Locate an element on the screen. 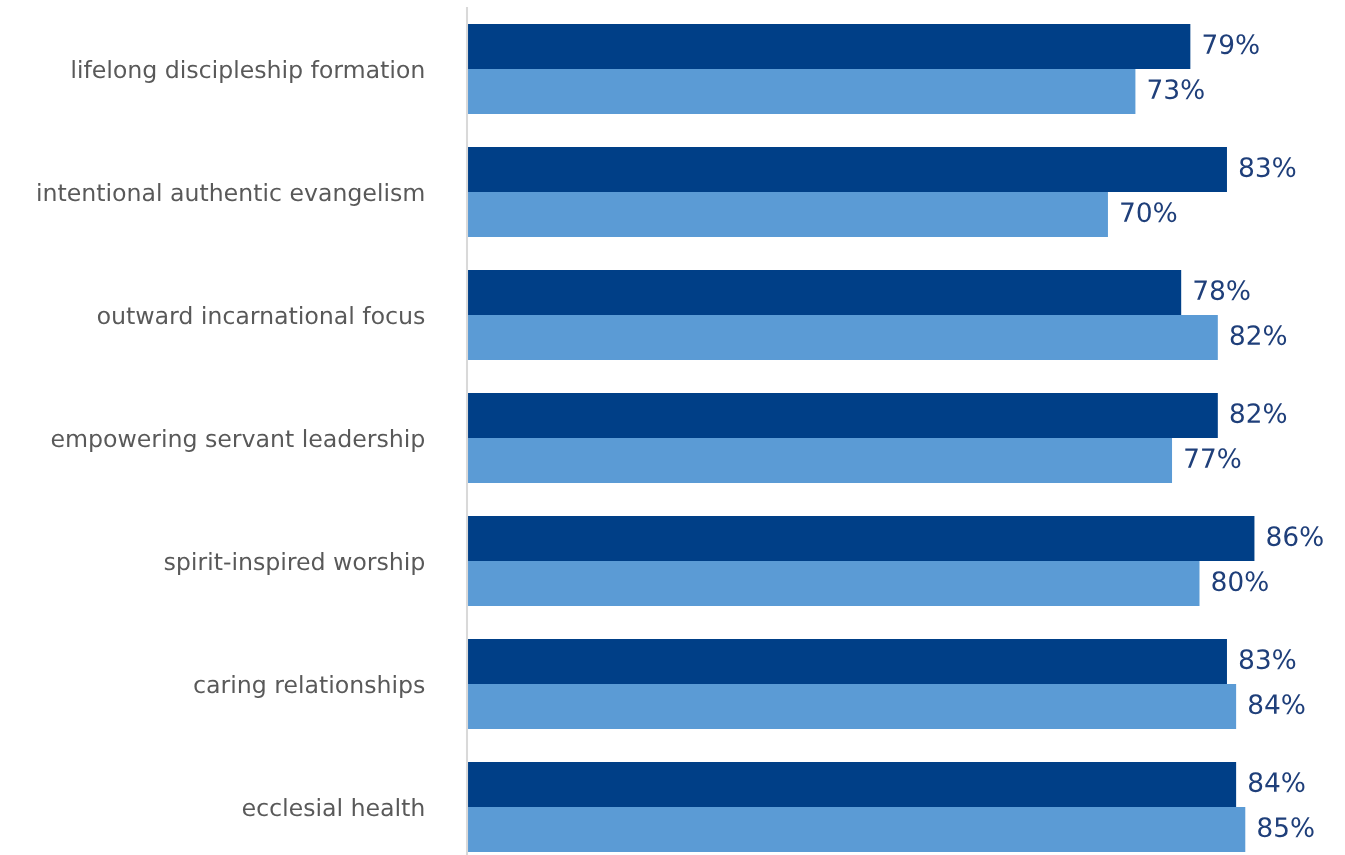 This screenshot has height=855, width=1345. data-label: 86% is located at coordinates (1295, 536).